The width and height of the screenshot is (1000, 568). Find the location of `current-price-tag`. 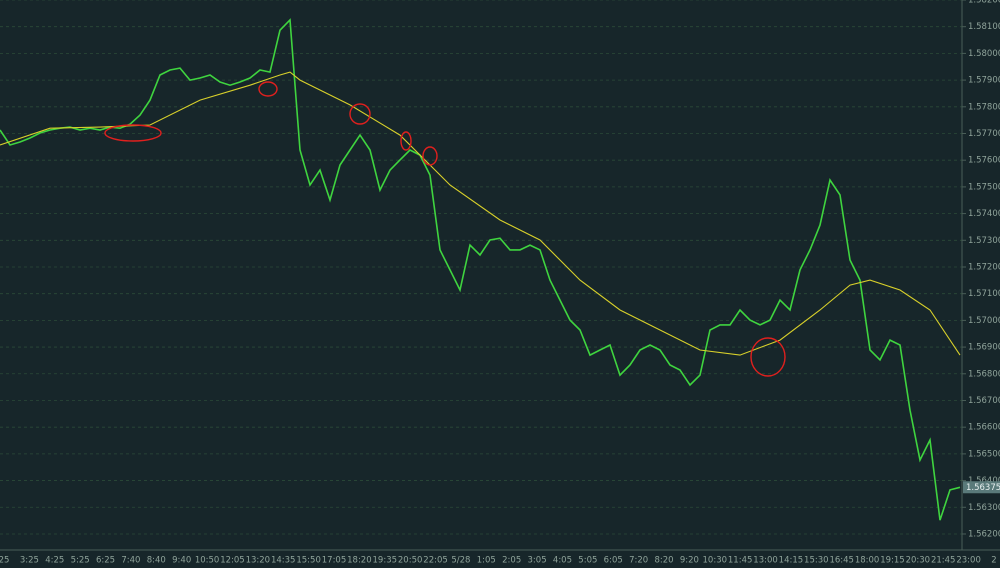

current-price-tag is located at coordinates (981, 487).